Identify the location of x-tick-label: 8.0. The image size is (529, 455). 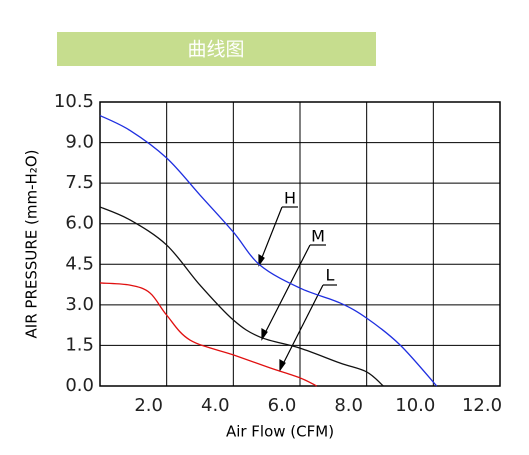
(348, 405).